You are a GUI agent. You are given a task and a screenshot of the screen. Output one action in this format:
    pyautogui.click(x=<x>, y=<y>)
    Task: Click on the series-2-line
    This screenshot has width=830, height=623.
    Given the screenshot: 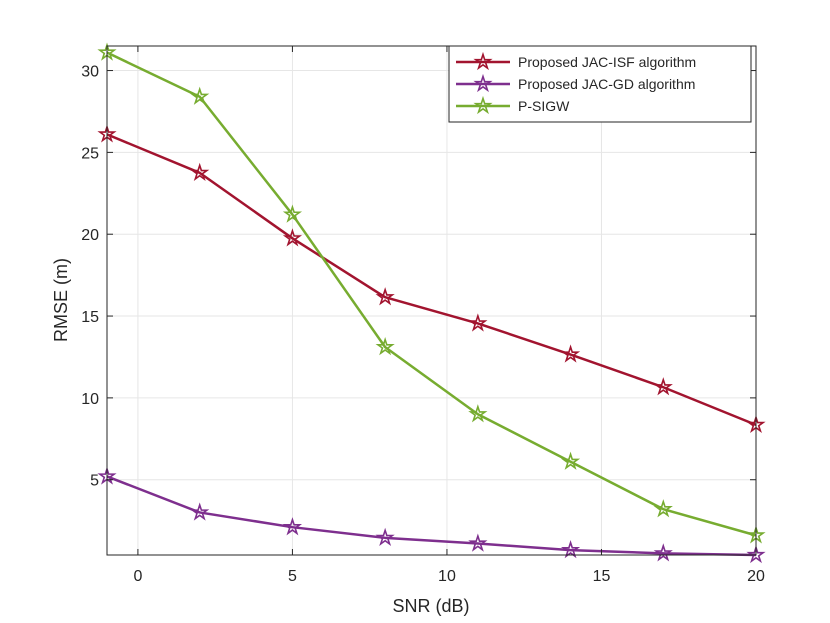 What is the action you would take?
    pyautogui.click(x=431, y=516)
    